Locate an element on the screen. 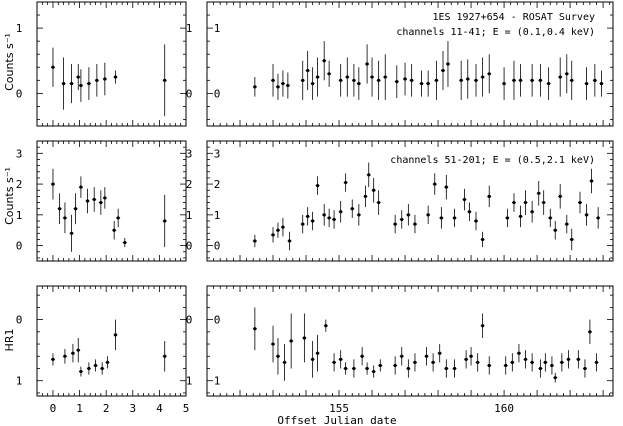  x-tick-label: 4 is located at coordinates (159, 408).